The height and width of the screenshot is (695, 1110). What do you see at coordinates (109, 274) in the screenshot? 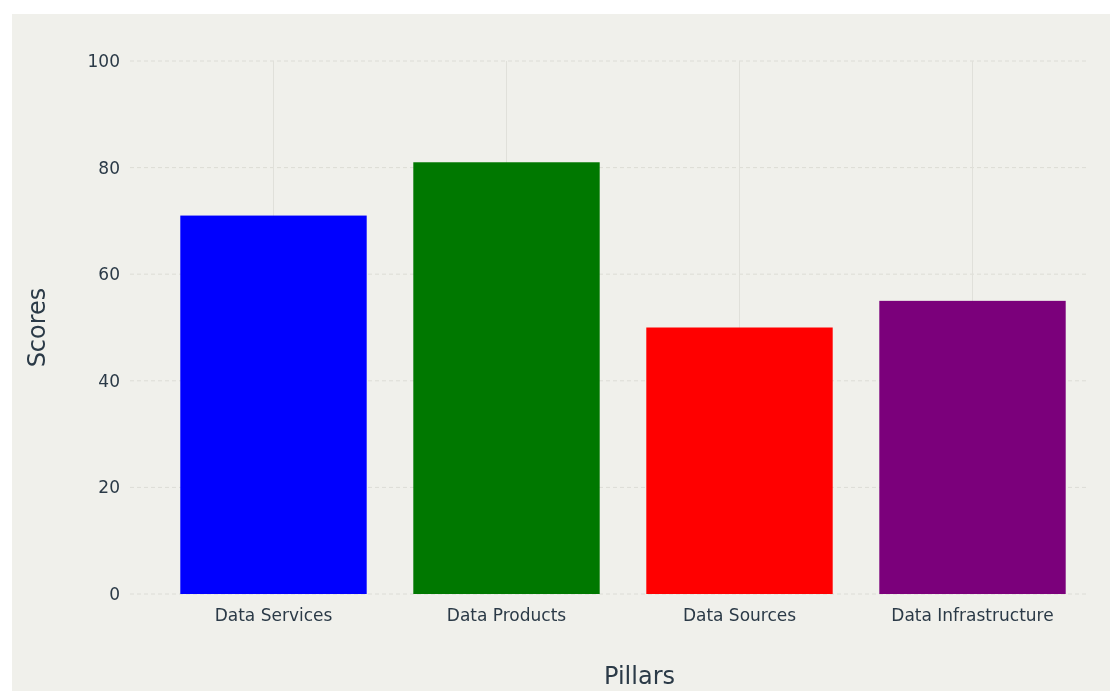
I see `y-tick-label: 60` at bounding box center [109, 274].